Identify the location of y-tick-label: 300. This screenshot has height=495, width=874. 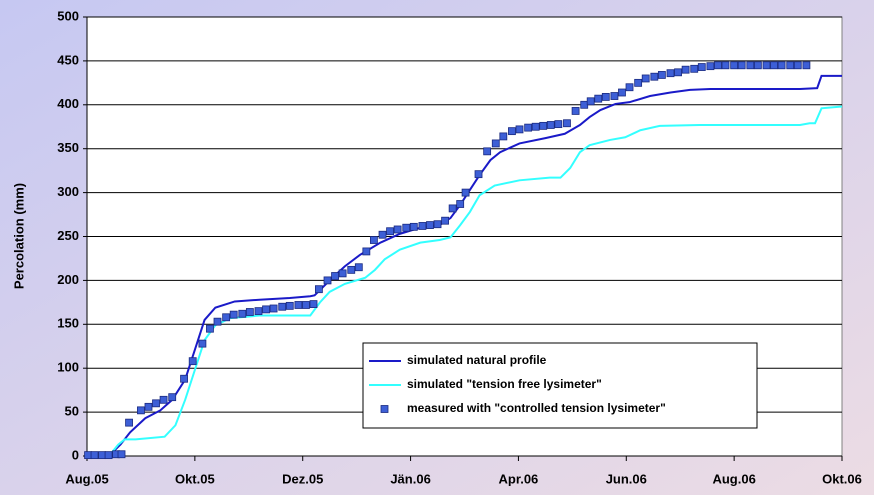
(68, 191).